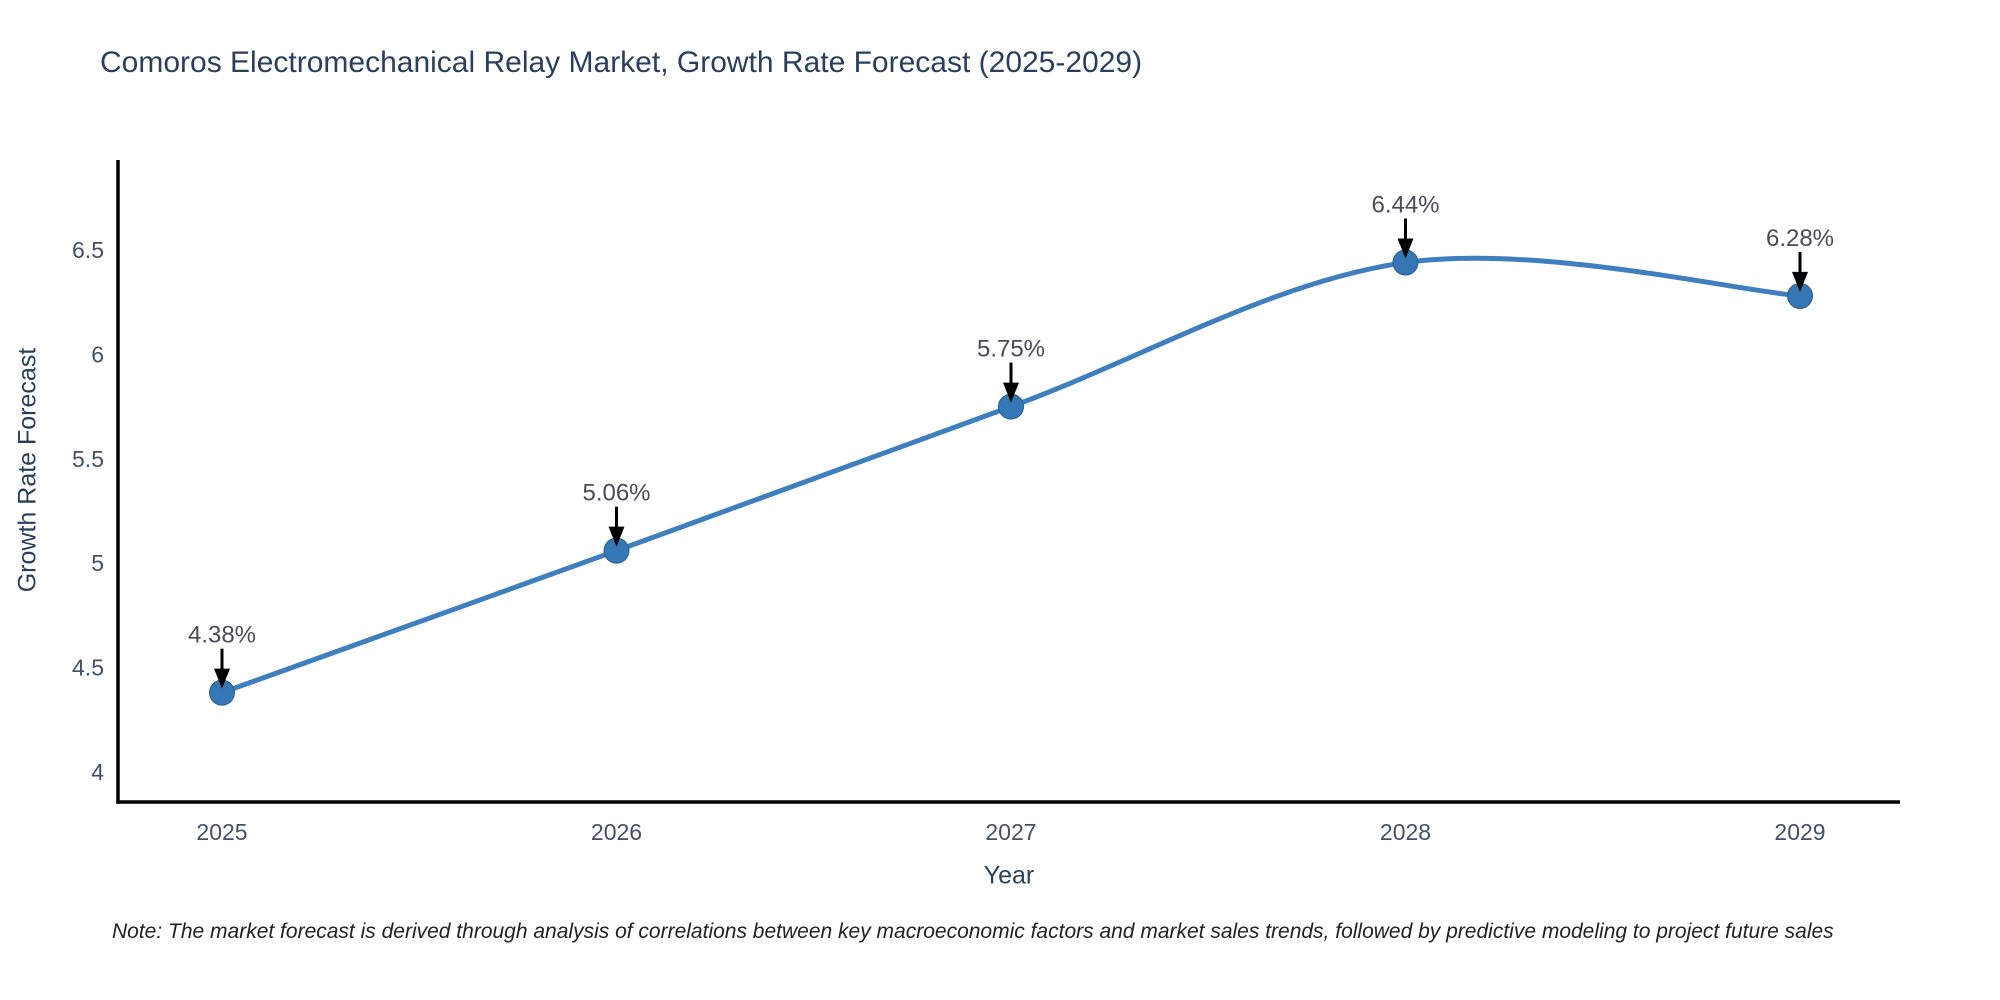 The width and height of the screenshot is (2000, 1000). I want to click on annotation-text: 5.75%, so click(1011, 349).